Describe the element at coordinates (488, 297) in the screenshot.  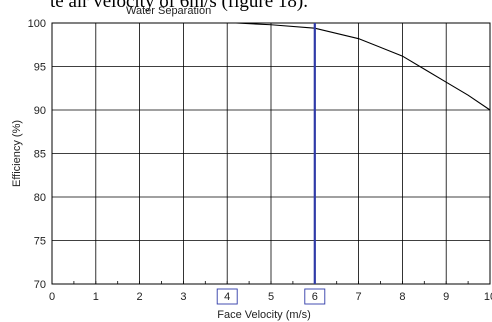
I see `x-tick-label: 10` at that location.